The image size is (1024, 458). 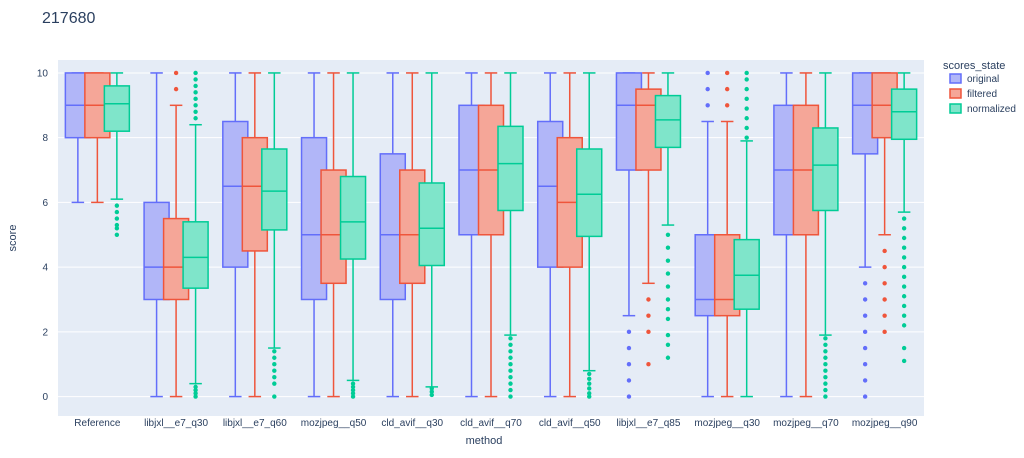 I want to click on box-normalized-cld_avif__q30, so click(x=432, y=235).